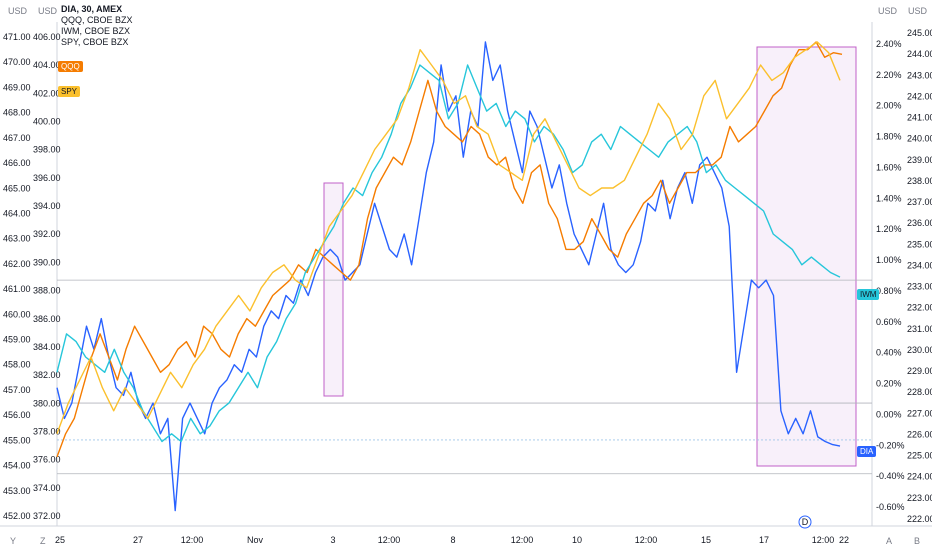  What do you see at coordinates (43, 541) in the screenshot?
I see `bottom-icon-z: Z` at bounding box center [43, 541].